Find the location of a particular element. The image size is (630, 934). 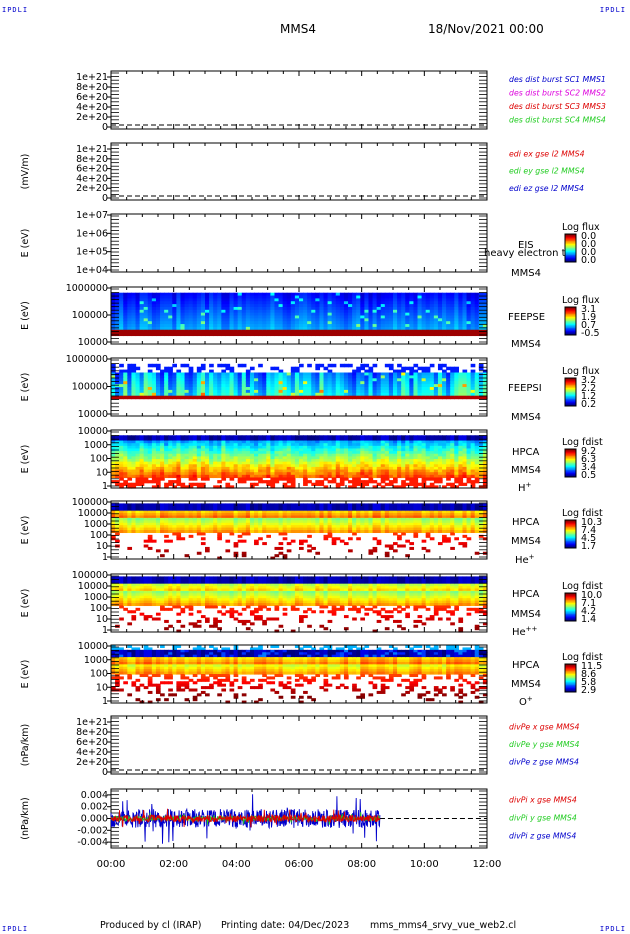

panel-hpca-he2-ylabel: E (eV) is located at coordinates (25, 603).